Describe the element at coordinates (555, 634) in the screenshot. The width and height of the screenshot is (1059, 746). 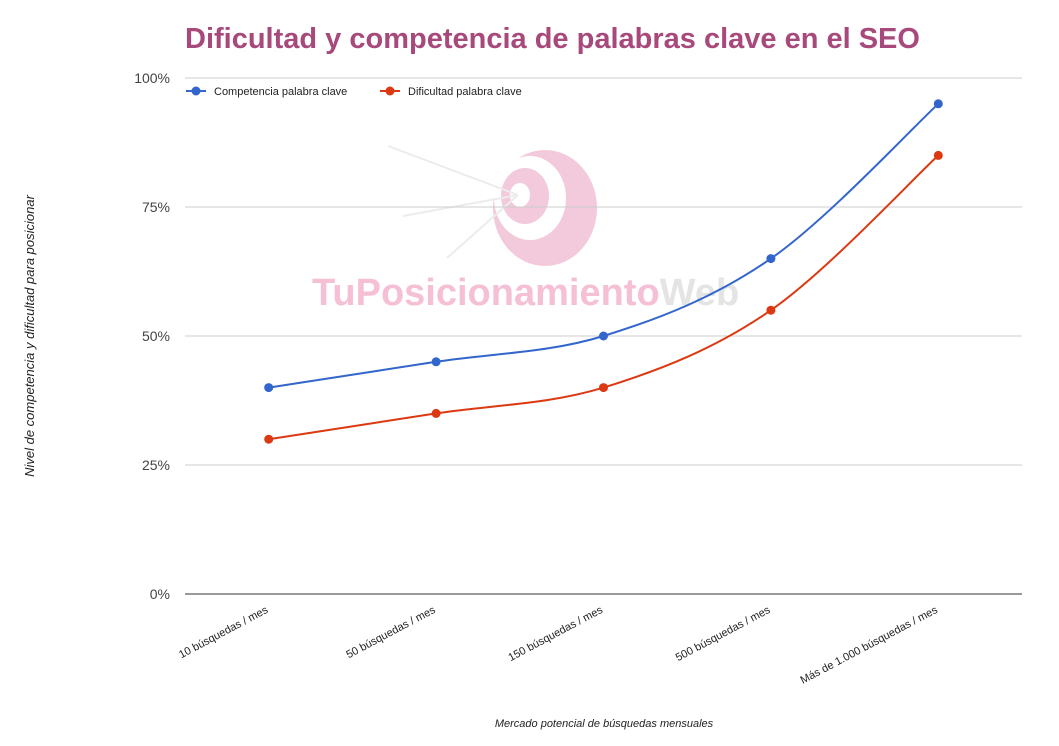
I see `x-tick-label: 150 búsquedas / mes` at that location.